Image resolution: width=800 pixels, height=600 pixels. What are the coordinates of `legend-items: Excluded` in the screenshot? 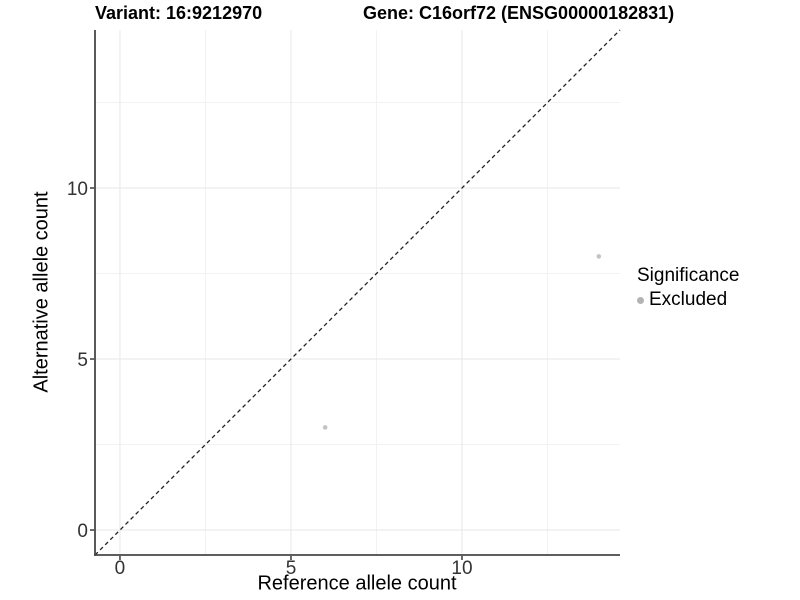 It's located at (688, 300).